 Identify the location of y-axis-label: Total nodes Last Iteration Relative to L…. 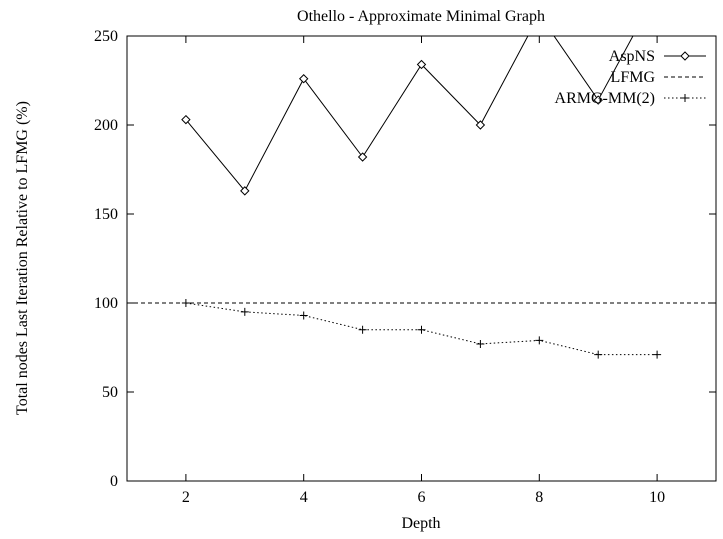
(22, 258).